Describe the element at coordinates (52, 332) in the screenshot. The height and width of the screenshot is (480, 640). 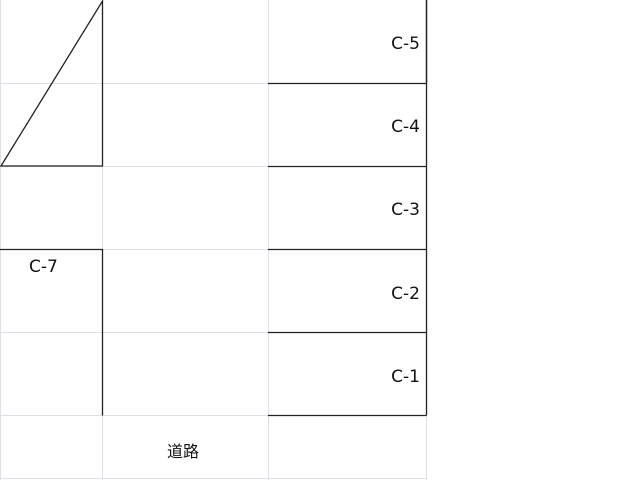
I see `lot-c7-border` at that location.